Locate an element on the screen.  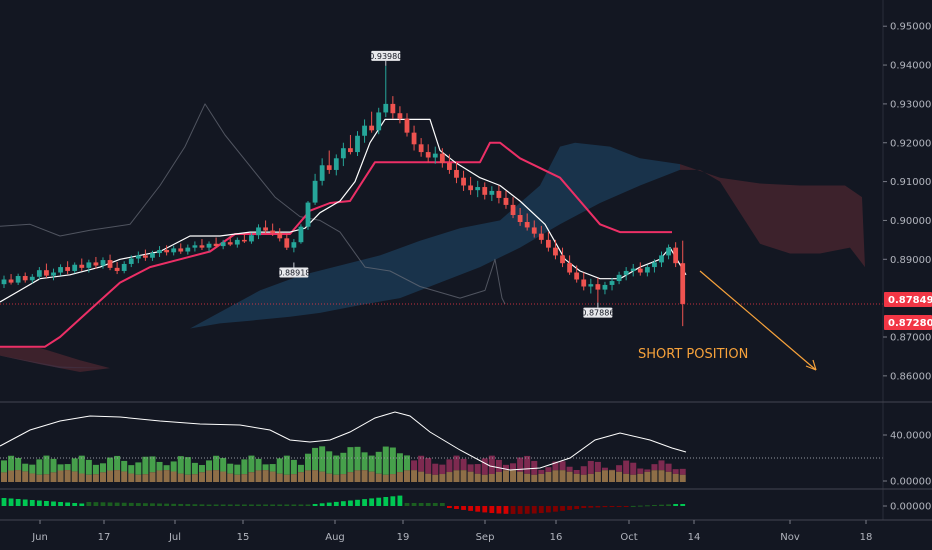
time-tick-label: Jun is located at coordinates (39, 537).